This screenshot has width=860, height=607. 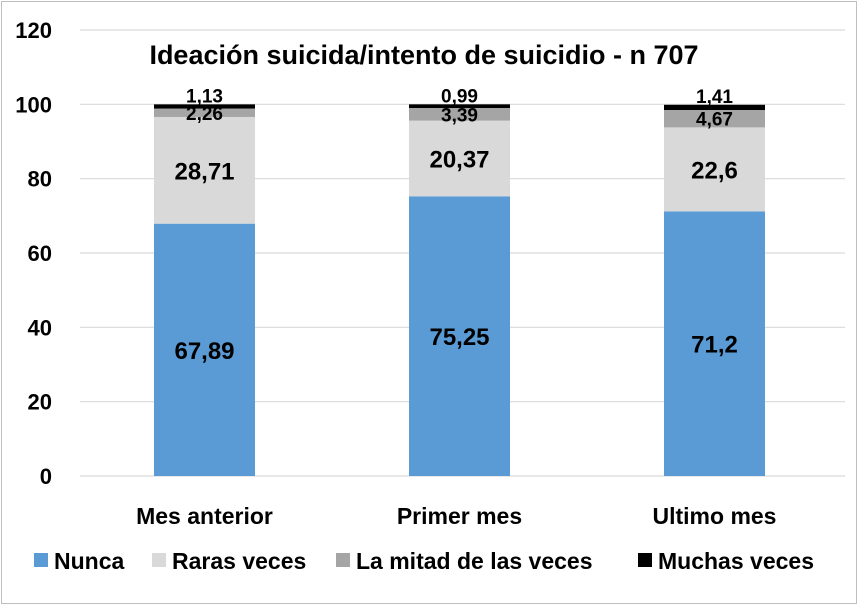 I want to click on legend-label: Raras veces, so click(x=239, y=561).